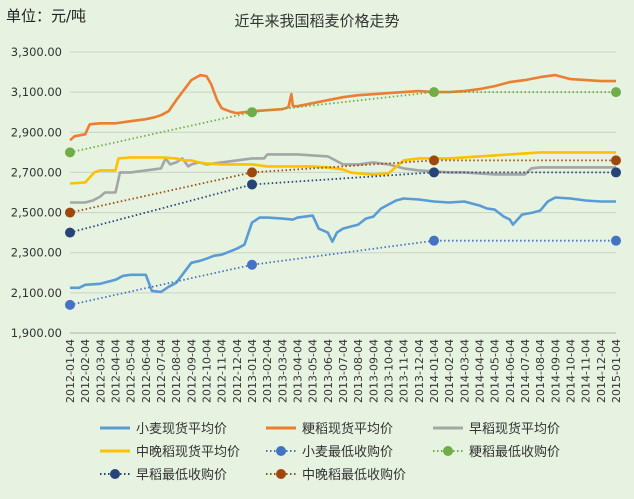 The width and height of the screenshot is (634, 499). Describe the element at coordinates (176, 371) in the screenshot. I see `x-tick-label: 2012-08-04` at that location.